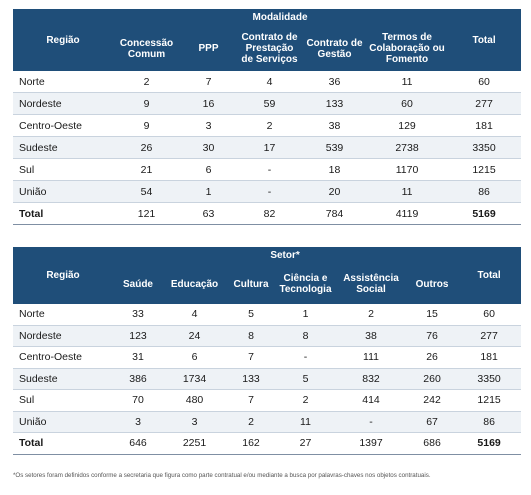 This screenshot has height=495, width=531. What do you see at coordinates (371, 379) in the screenshot?
I see `value-cell: 832` at bounding box center [371, 379].